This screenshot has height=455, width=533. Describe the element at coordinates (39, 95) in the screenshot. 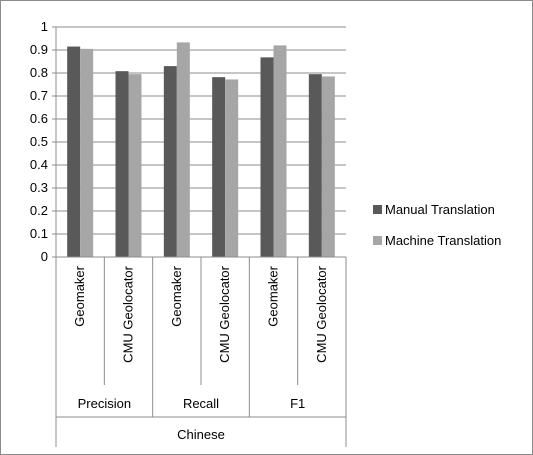

I see `y-tick-label: 0.7` at that location.